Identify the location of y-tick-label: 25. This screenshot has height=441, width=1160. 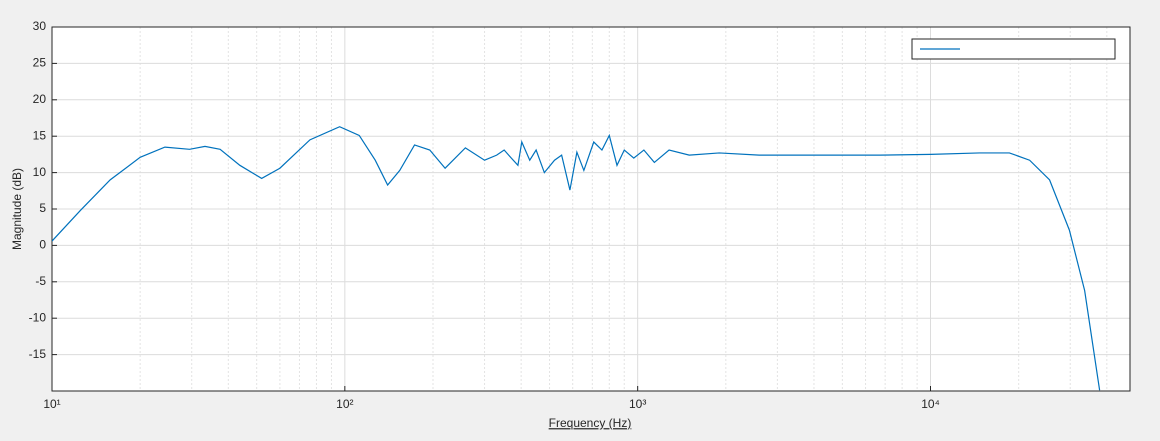
(40, 63).